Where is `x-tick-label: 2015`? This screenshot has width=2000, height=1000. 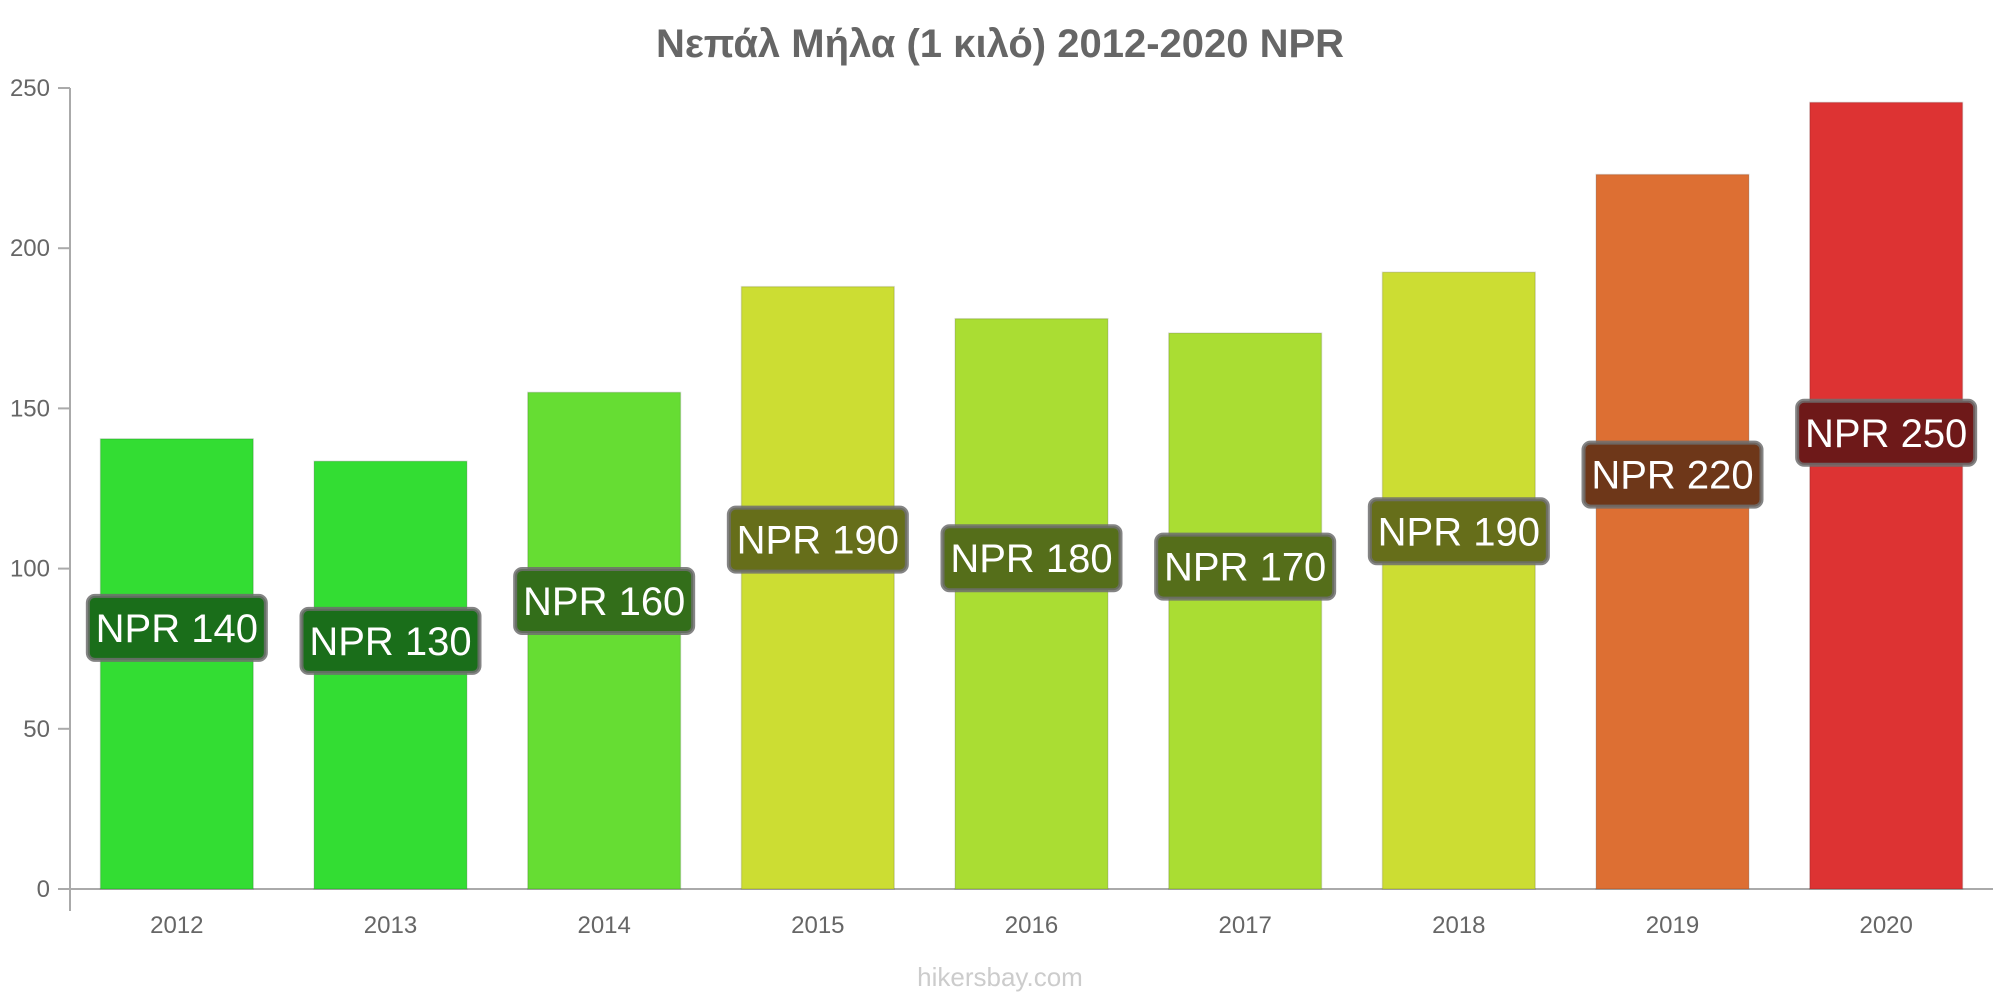 x-tick-label: 2015 is located at coordinates (817, 925).